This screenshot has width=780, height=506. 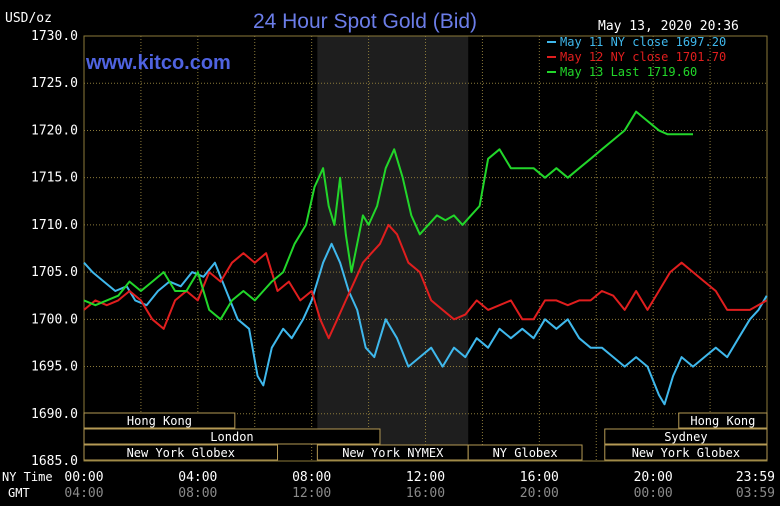 I want to click on x-tick-label-ny: 20:00, so click(x=653, y=477).